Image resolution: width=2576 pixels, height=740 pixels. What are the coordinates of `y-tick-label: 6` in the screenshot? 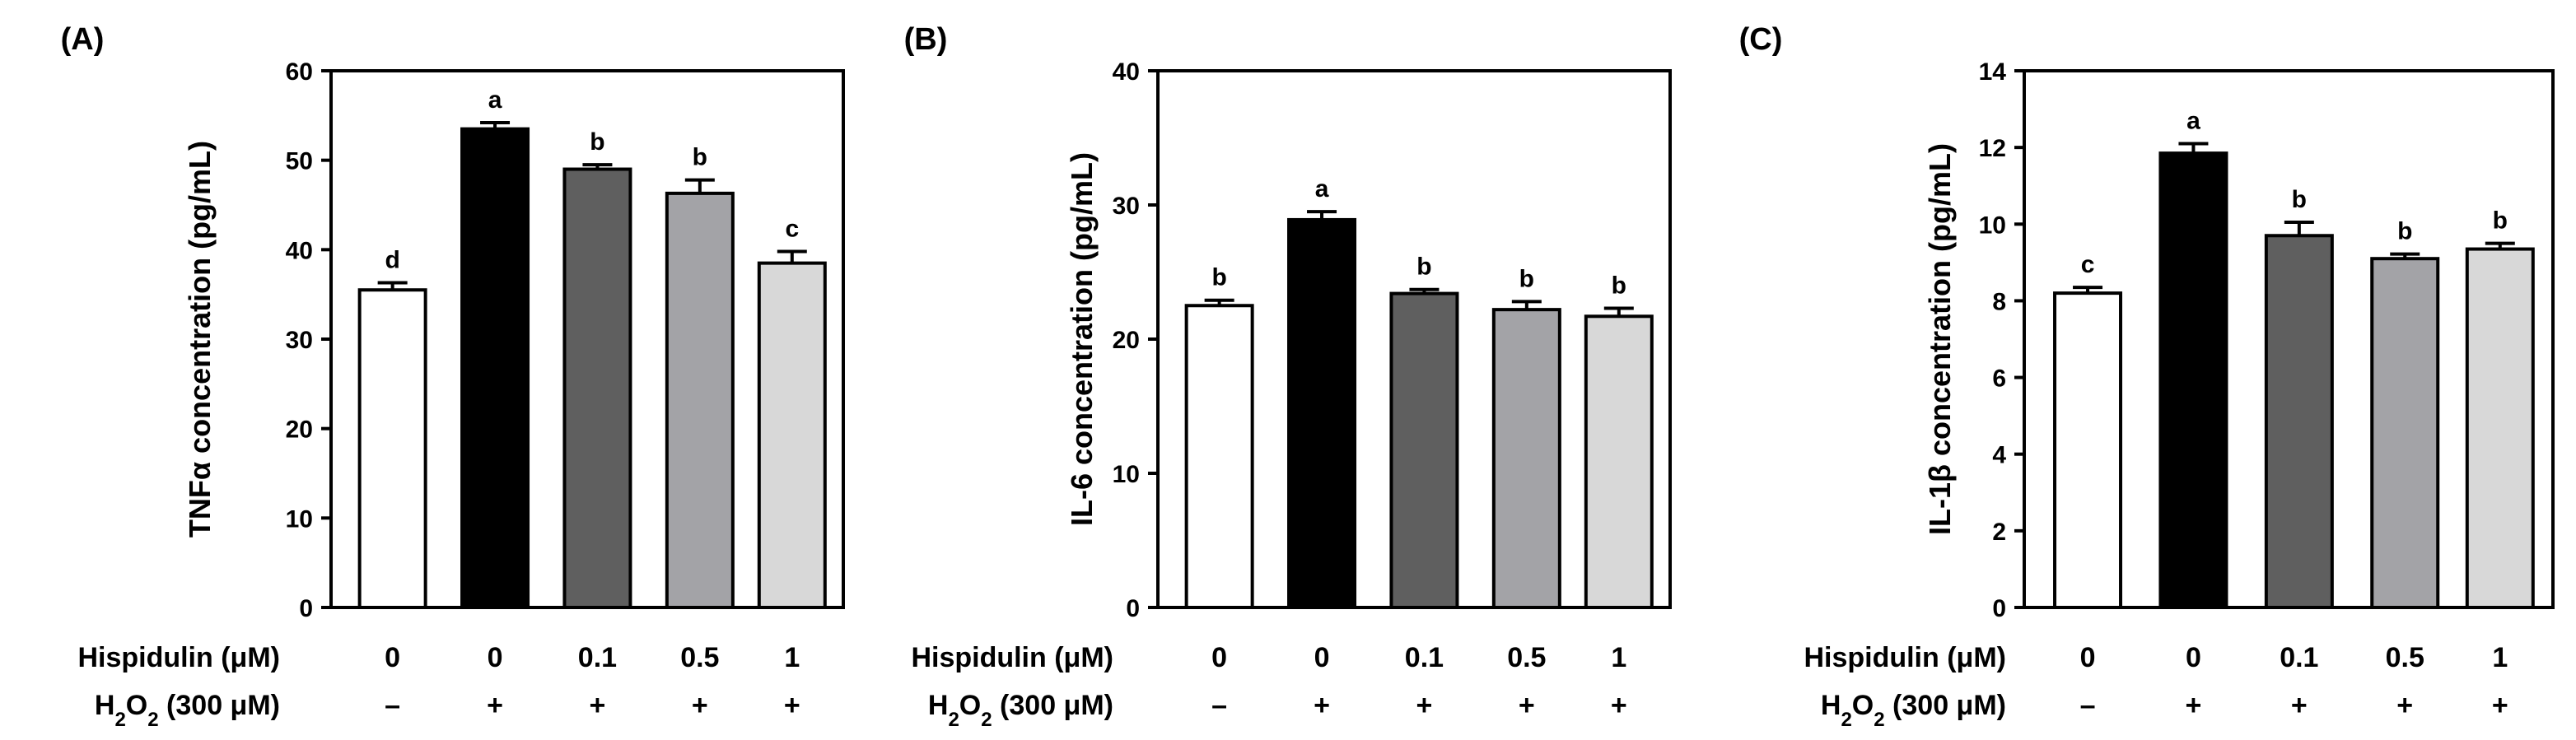 It's located at (1999, 379).